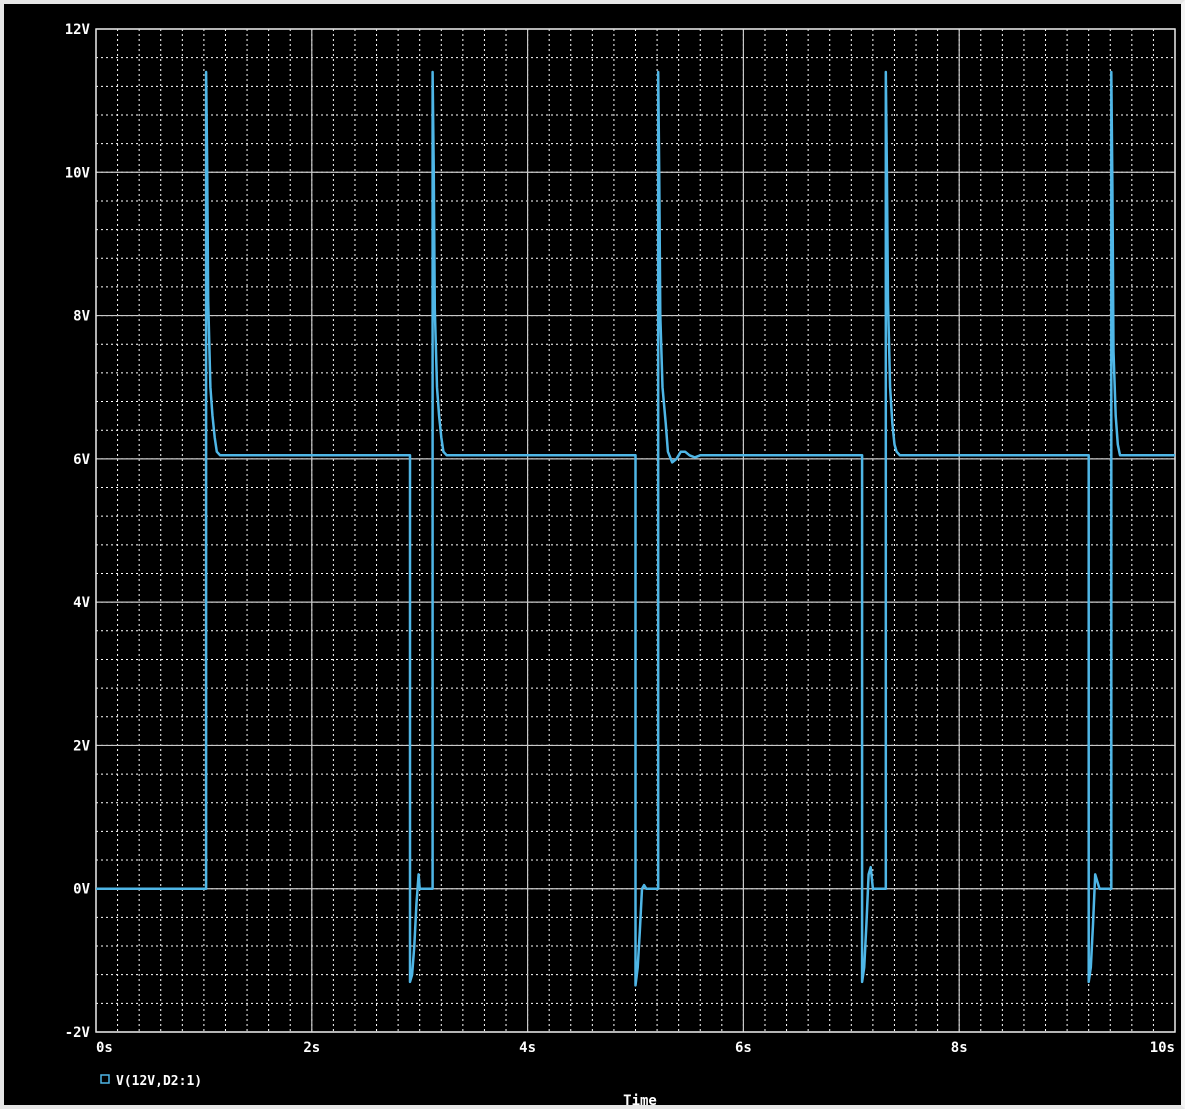 This screenshot has width=1185, height=1109. Describe the element at coordinates (104, 1048) in the screenshot. I see `x-tick-label: 0s` at that location.